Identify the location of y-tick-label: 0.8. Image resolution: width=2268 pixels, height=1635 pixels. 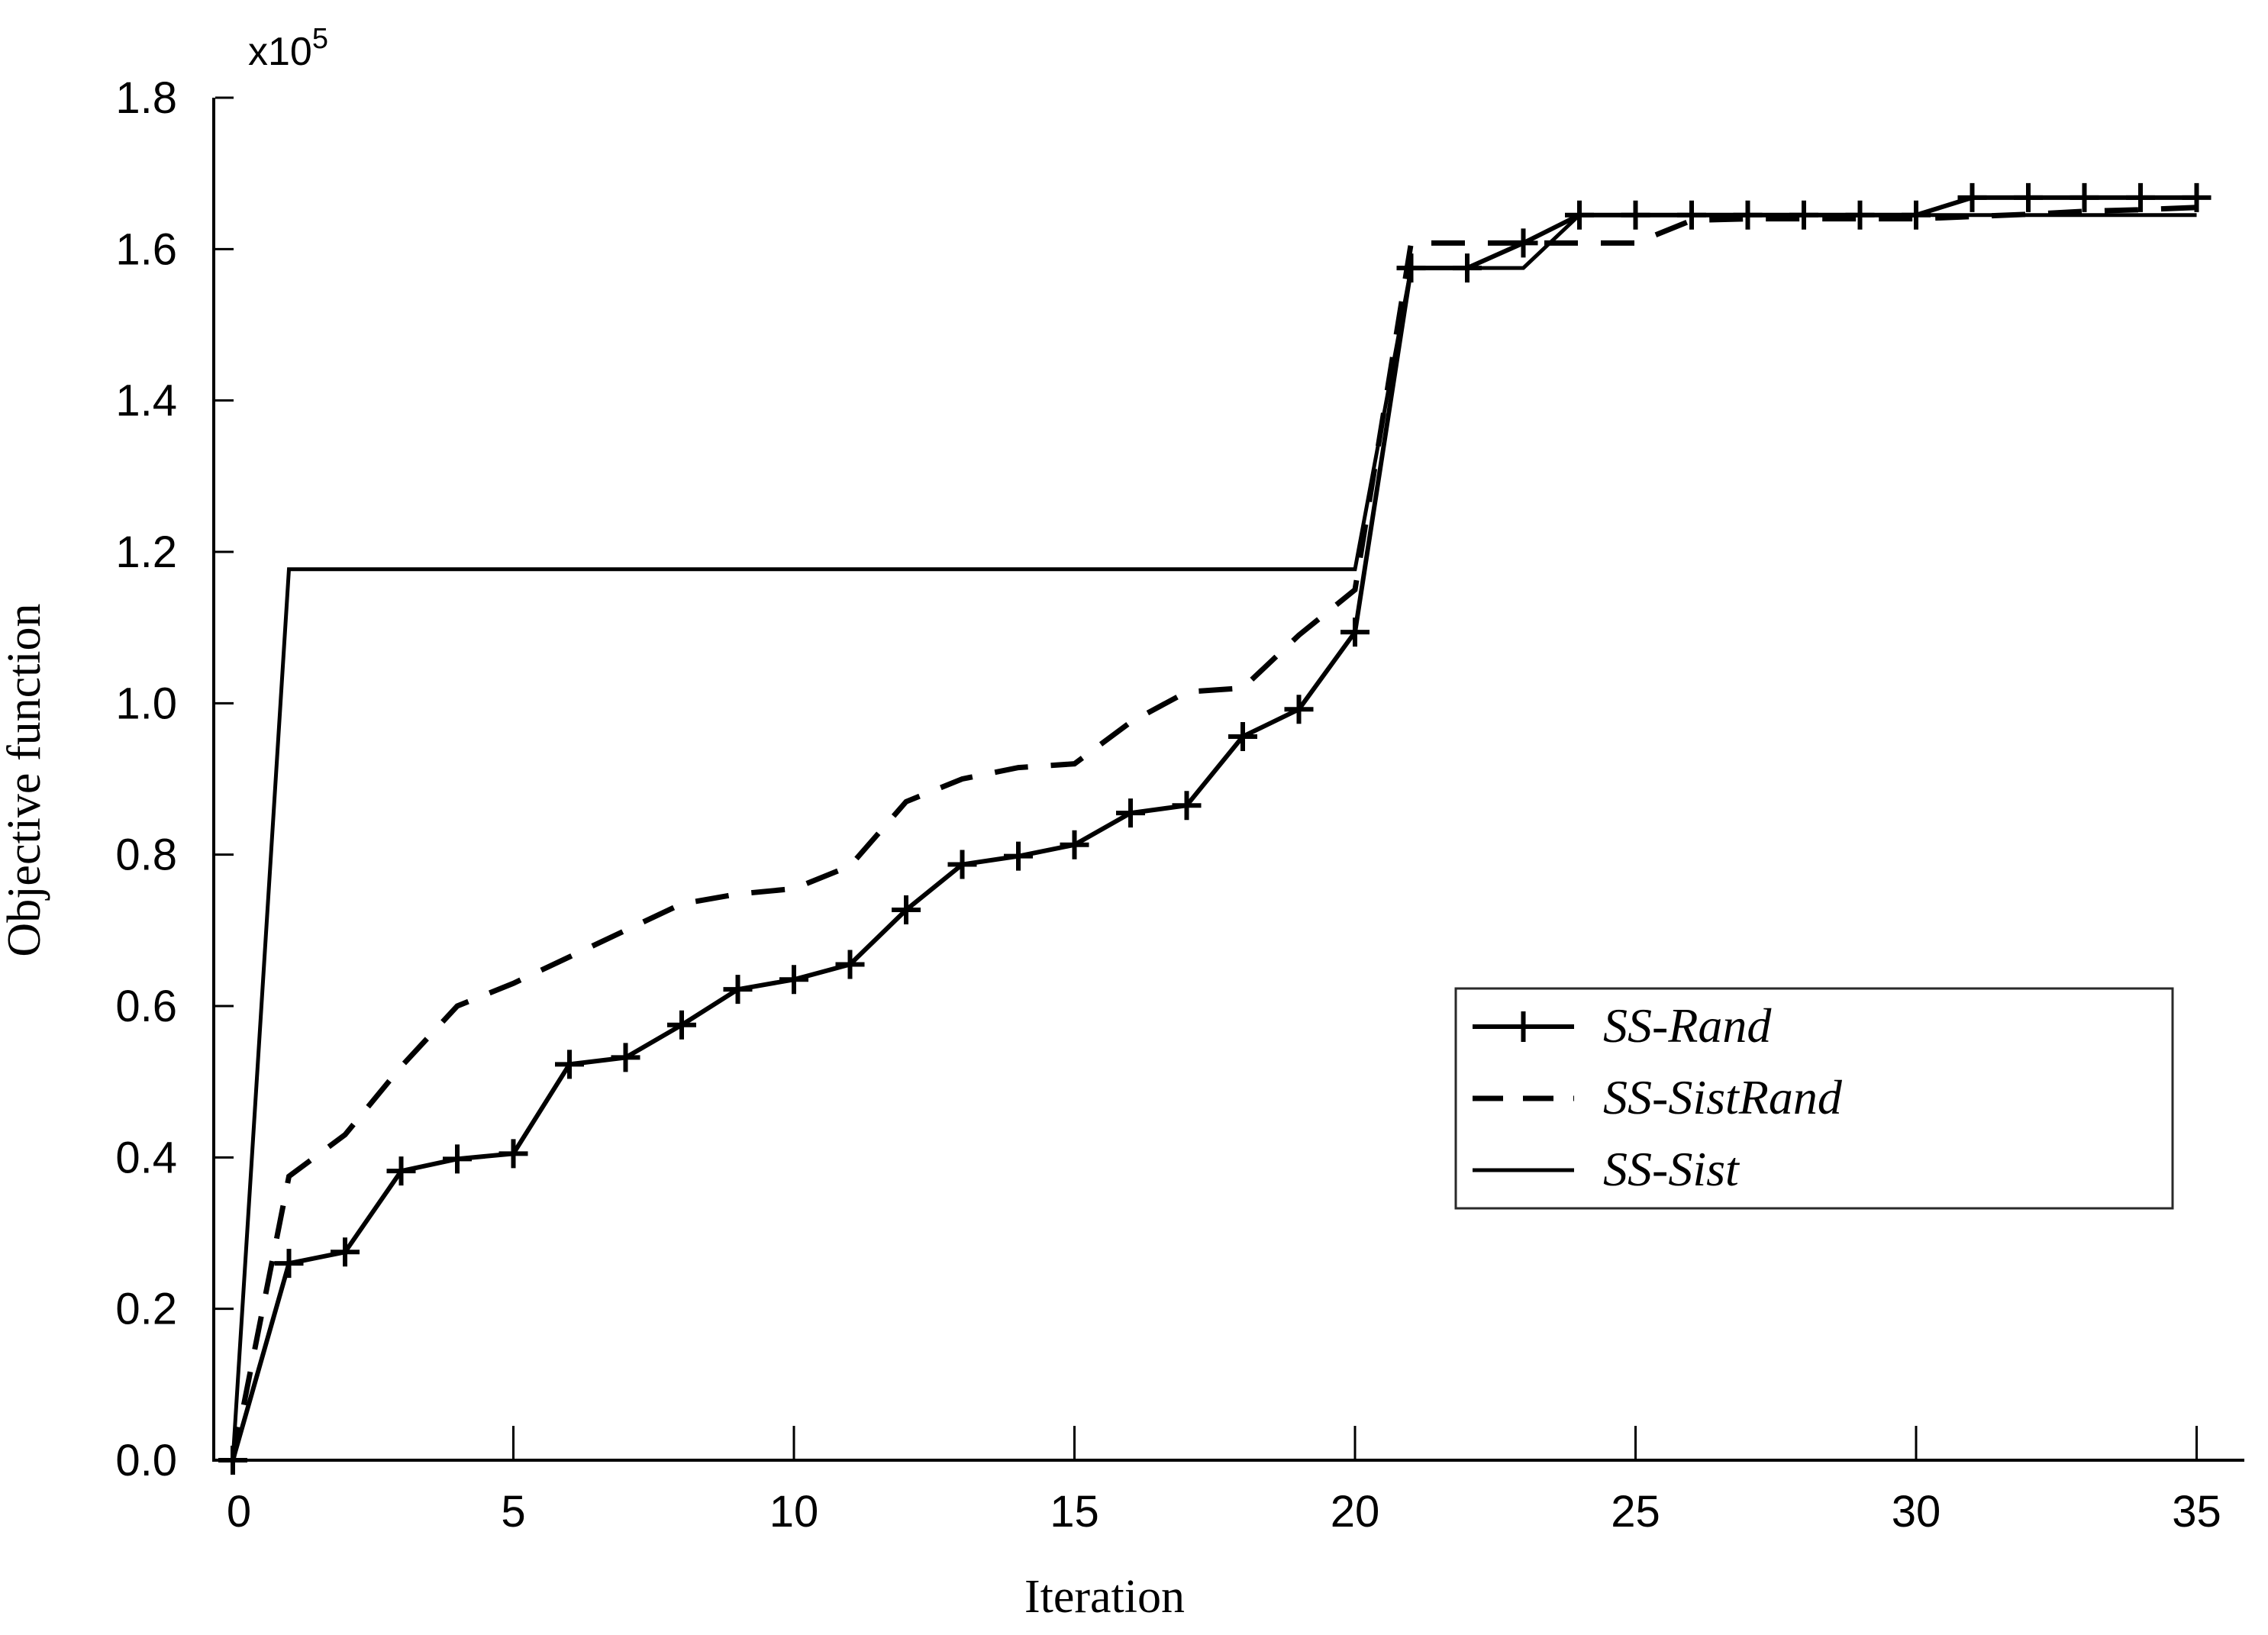
(146, 855).